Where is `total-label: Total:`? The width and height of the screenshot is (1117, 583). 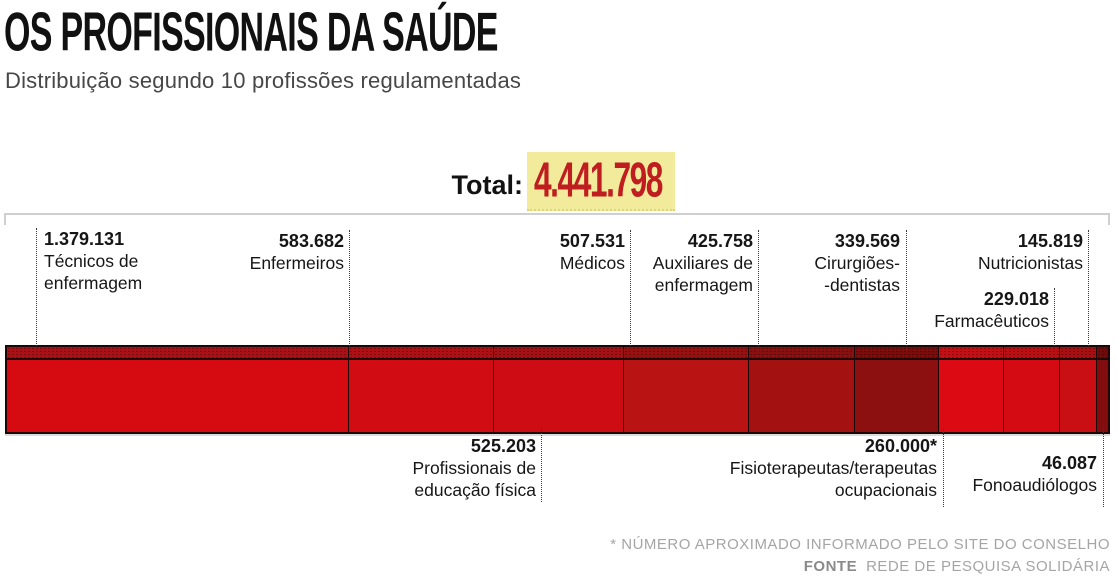
total-label: Total: is located at coordinates (487, 185).